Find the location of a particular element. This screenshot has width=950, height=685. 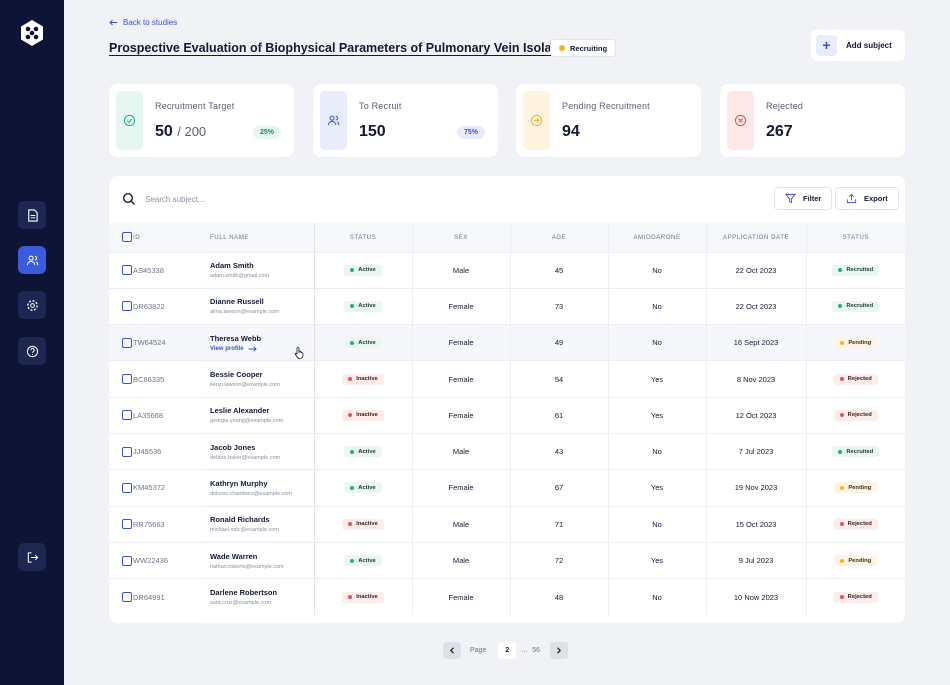

column-header-amiodarone: AMIODARONE is located at coordinates (657, 237).